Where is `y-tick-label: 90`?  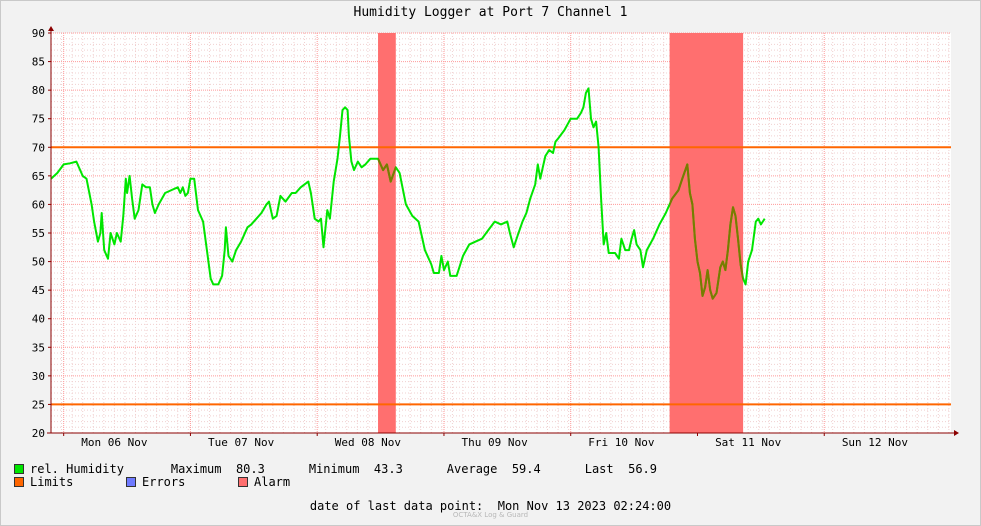
y-tick-label: 90 is located at coordinates (38, 33).